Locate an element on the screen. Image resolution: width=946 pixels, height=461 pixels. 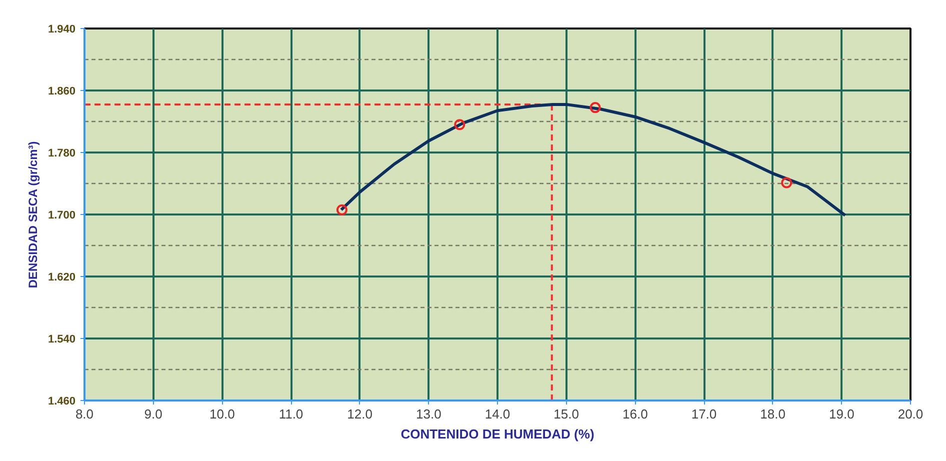
x-tick-label: 19.0 is located at coordinates (841, 414).